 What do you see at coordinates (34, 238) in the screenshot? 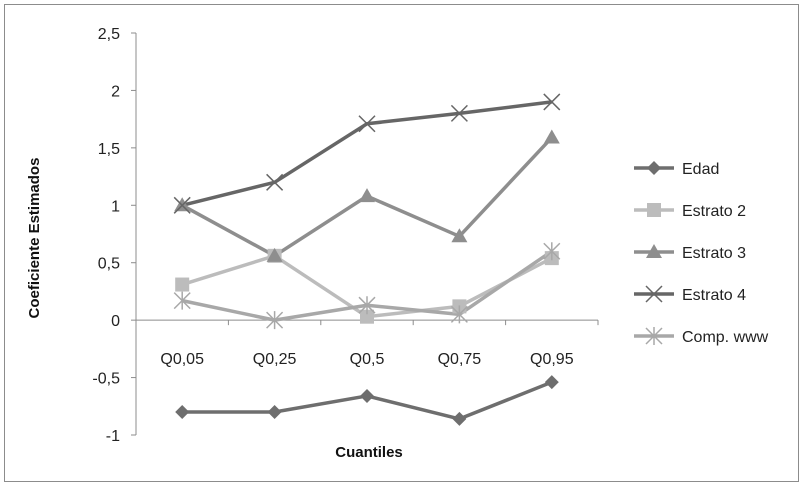
I see `y-axis-title: Coeficiente Estimados` at bounding box center [34, 238].